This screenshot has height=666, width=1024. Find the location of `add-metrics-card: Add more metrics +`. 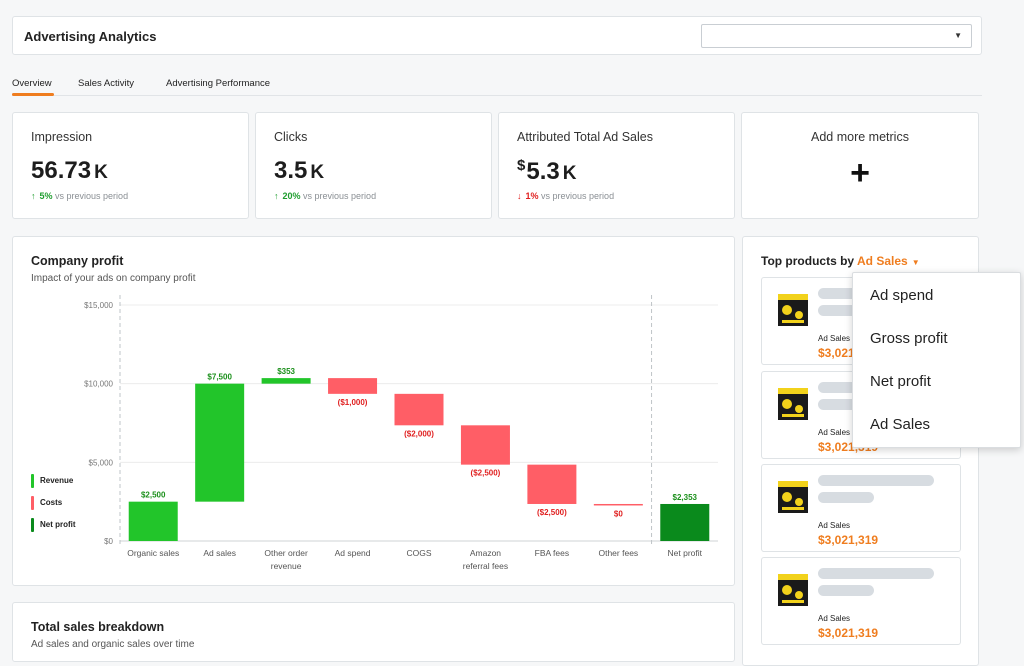

add-metrics-card: Add more metrics + is located at coordinates (860, 165).